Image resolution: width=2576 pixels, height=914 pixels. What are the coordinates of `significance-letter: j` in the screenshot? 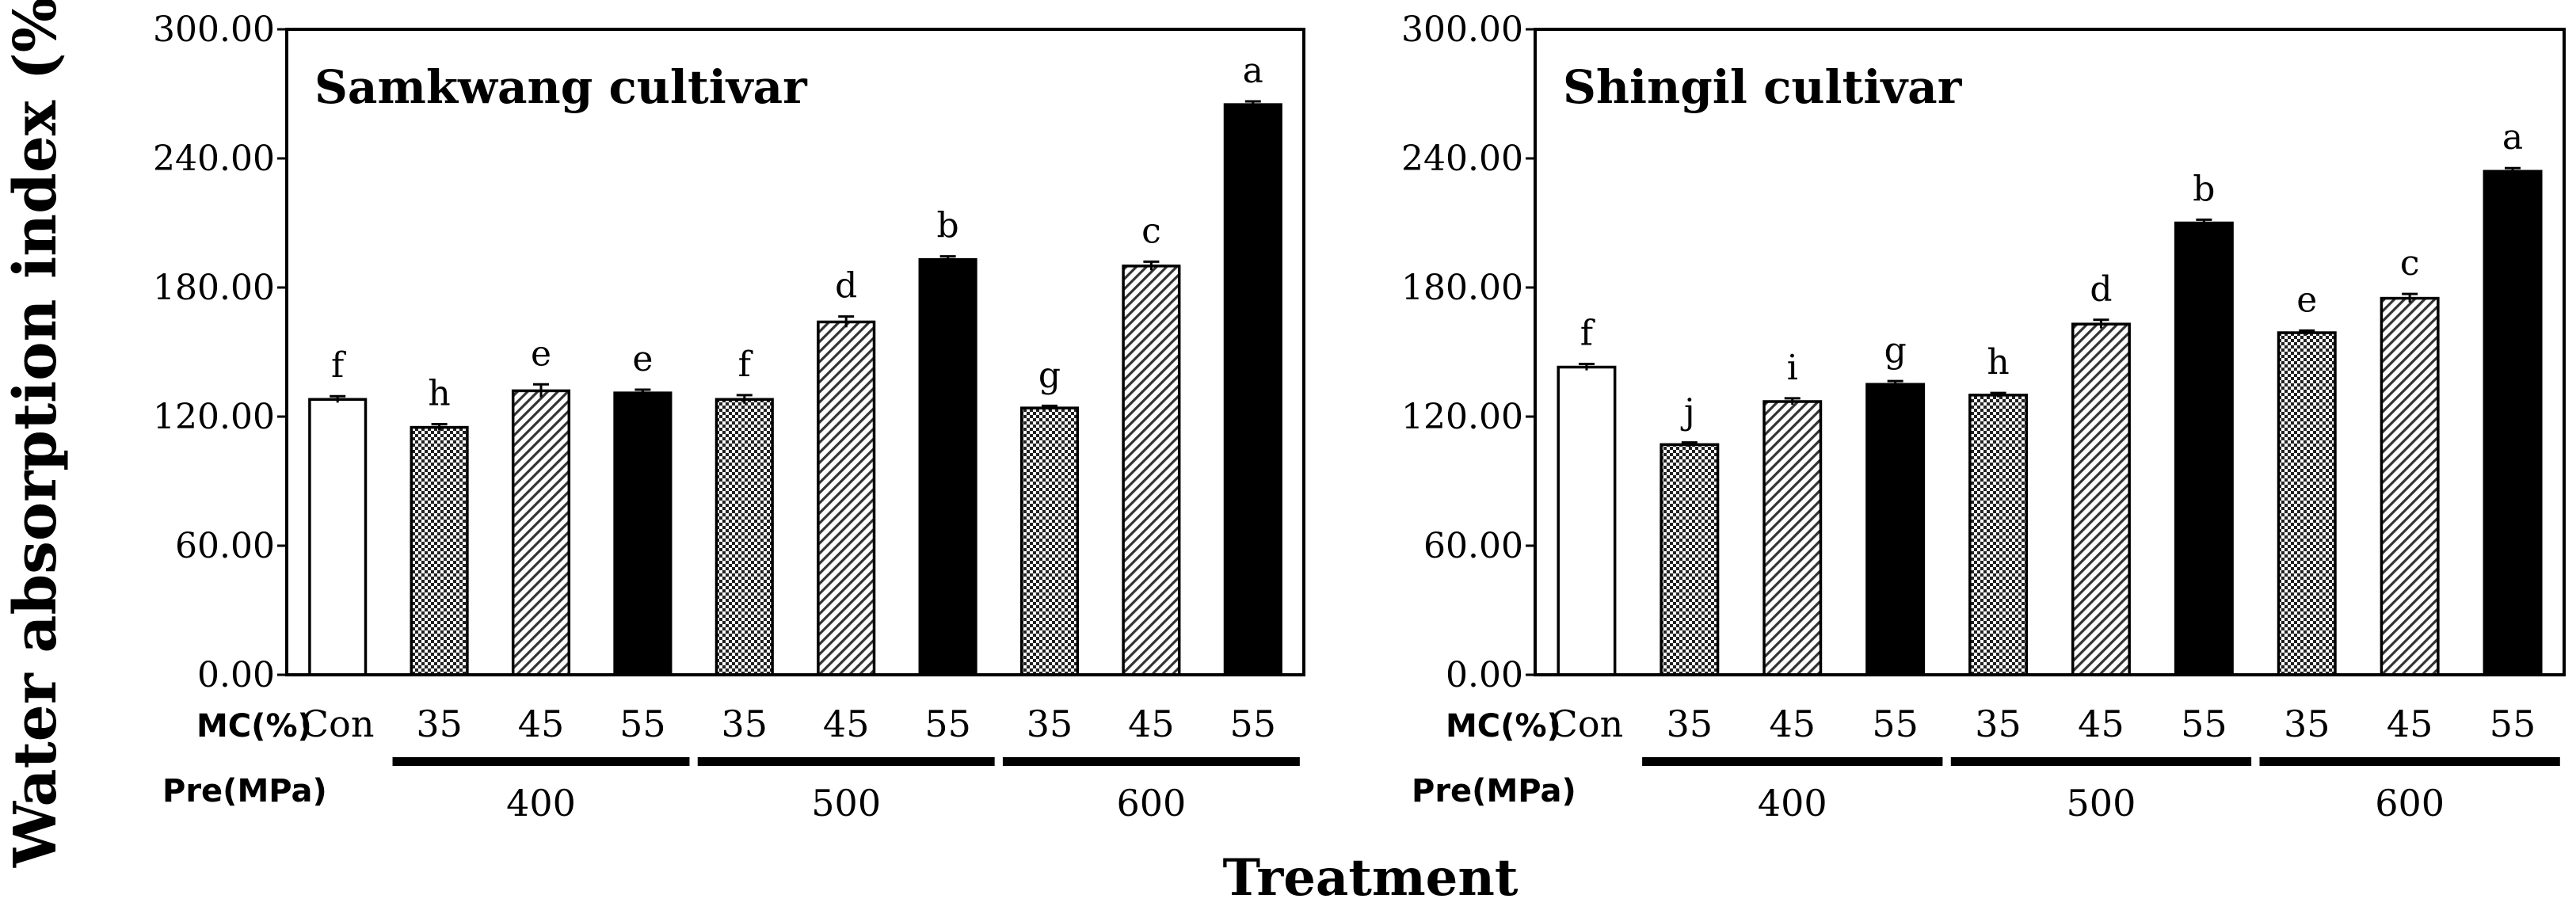 It's located at (1688, 412).